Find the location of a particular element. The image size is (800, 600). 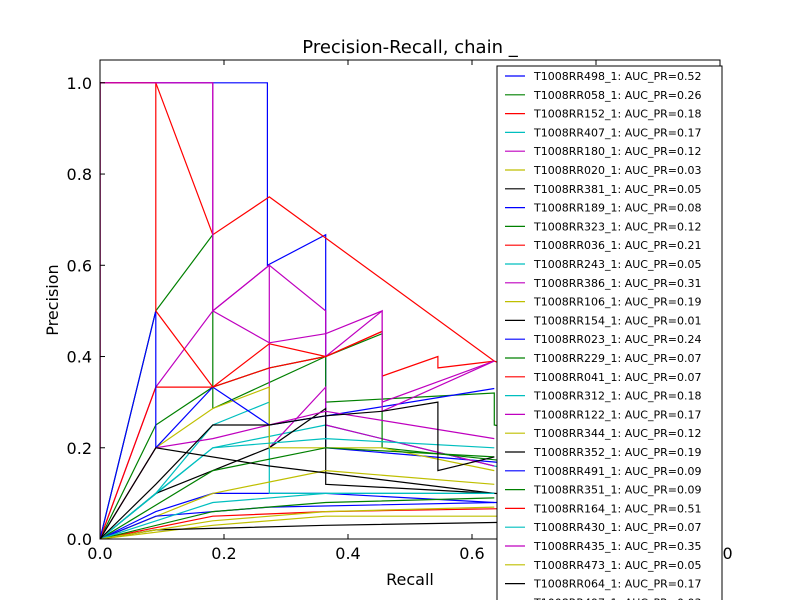

legend-entry: T1008RR036_1: AUC_PR=0.21 is located at coordinates (617, 245).